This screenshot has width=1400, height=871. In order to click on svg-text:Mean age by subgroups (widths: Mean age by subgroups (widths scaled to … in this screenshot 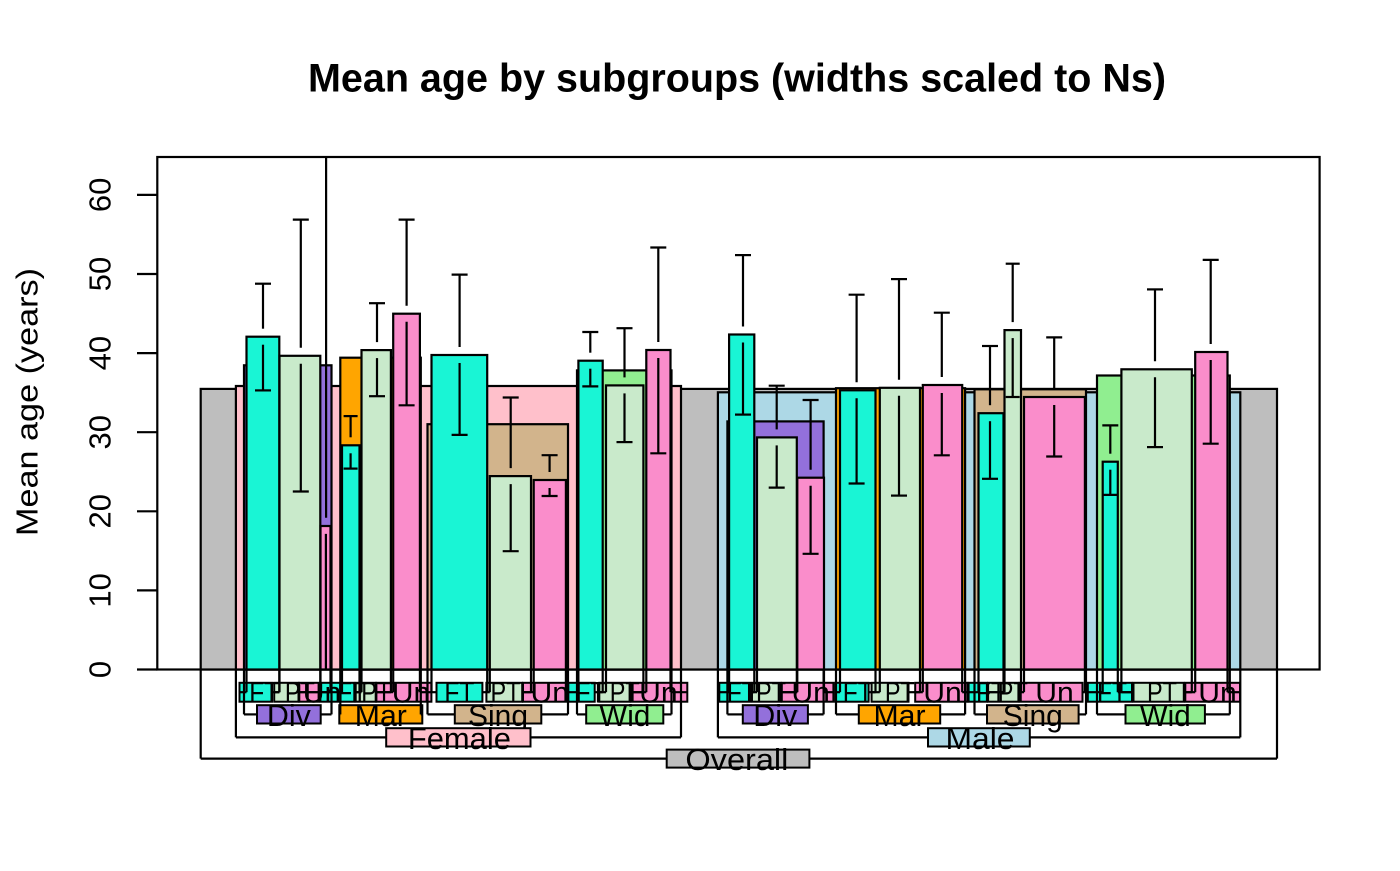, I will do `click(737, 79)`.